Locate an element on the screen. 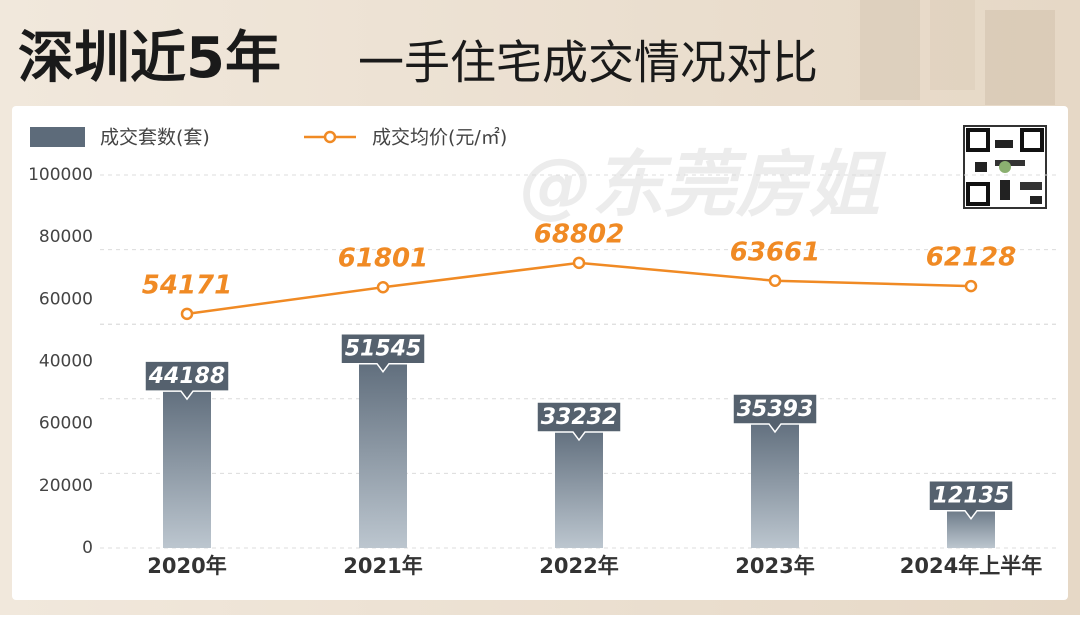  line-value-label: 62128 is located at coordinates (971, 258).